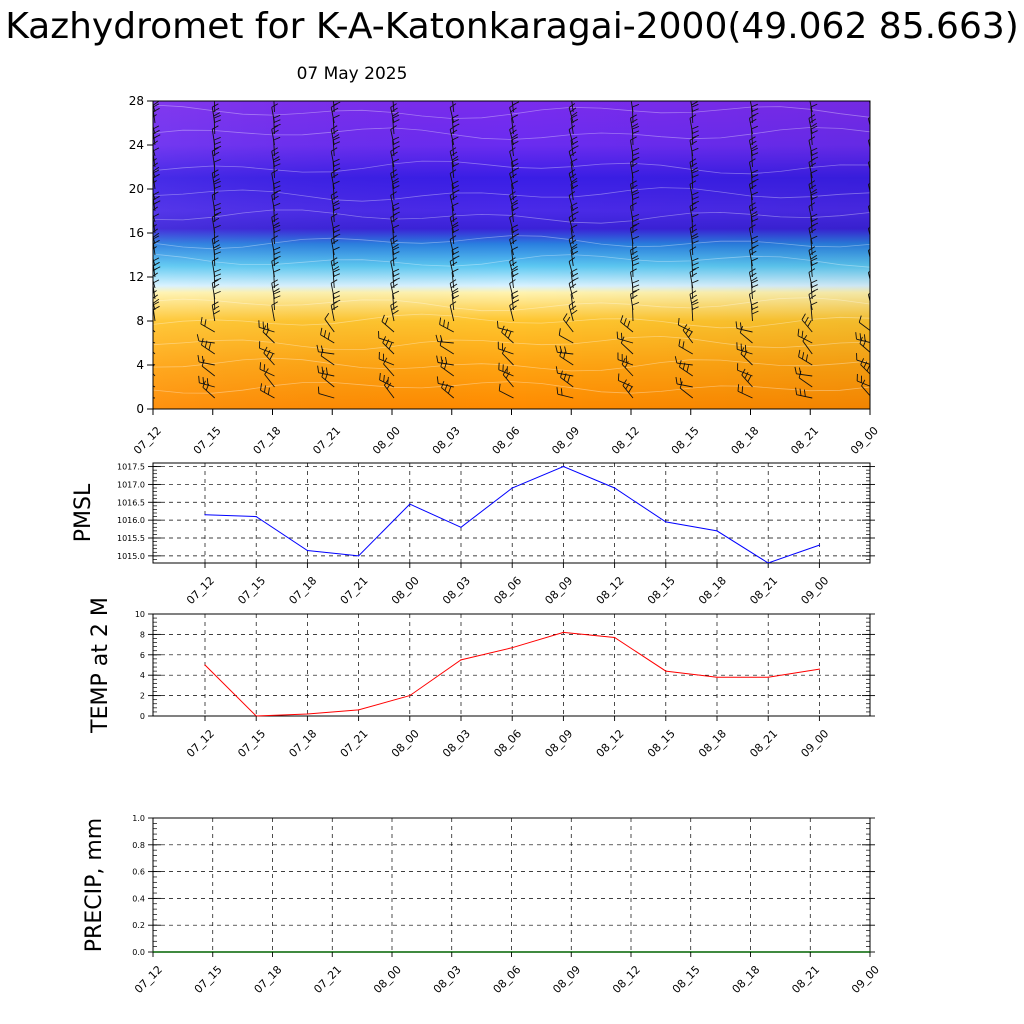  I want to click on contour-line, so click(511, 387).